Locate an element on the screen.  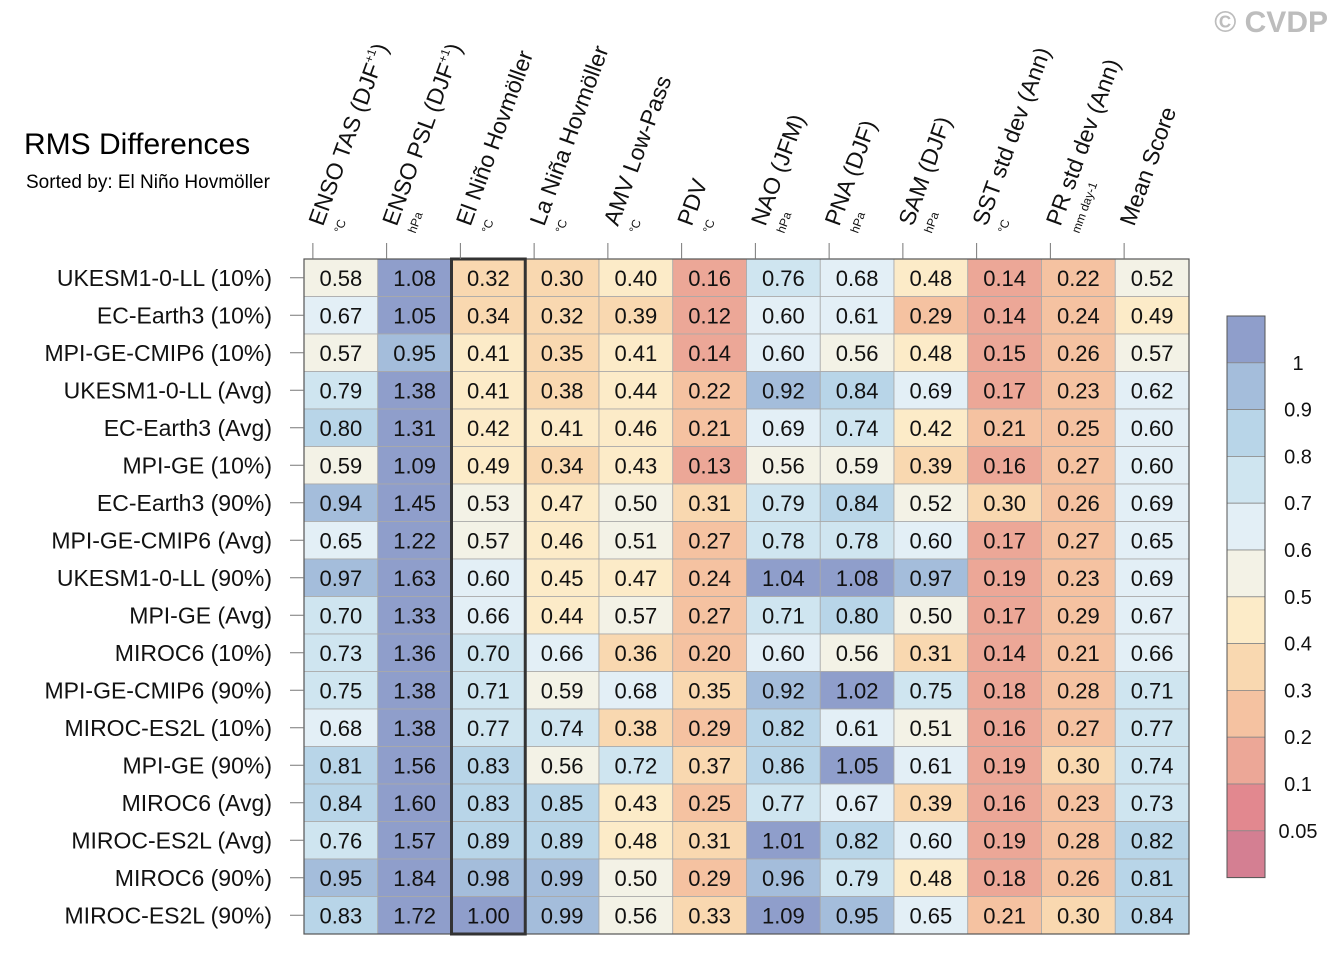
cell-value: 0.53 is located at coordinates (488, 503).